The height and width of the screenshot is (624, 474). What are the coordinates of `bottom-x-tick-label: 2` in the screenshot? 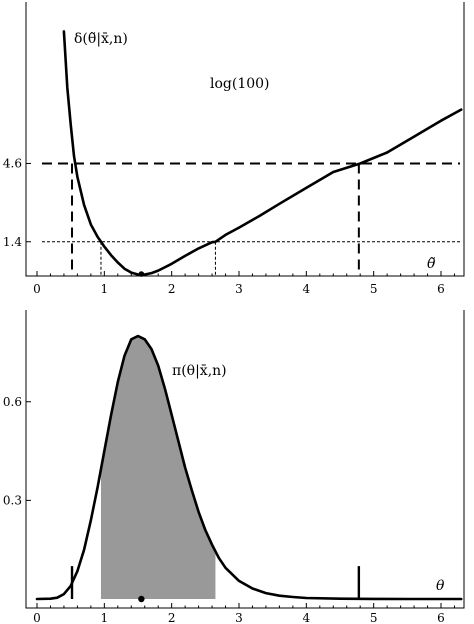 It's located at (172, 617).